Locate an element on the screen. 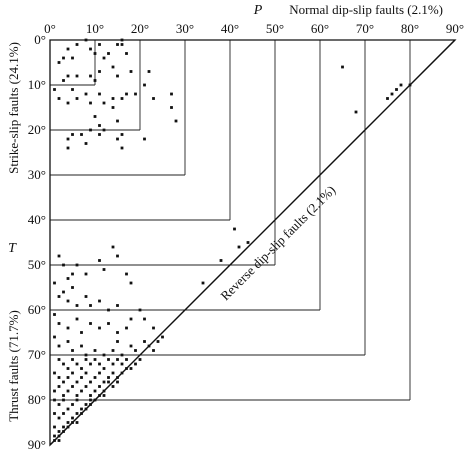  y-axis-label: T is located at coordinates (12, 248).